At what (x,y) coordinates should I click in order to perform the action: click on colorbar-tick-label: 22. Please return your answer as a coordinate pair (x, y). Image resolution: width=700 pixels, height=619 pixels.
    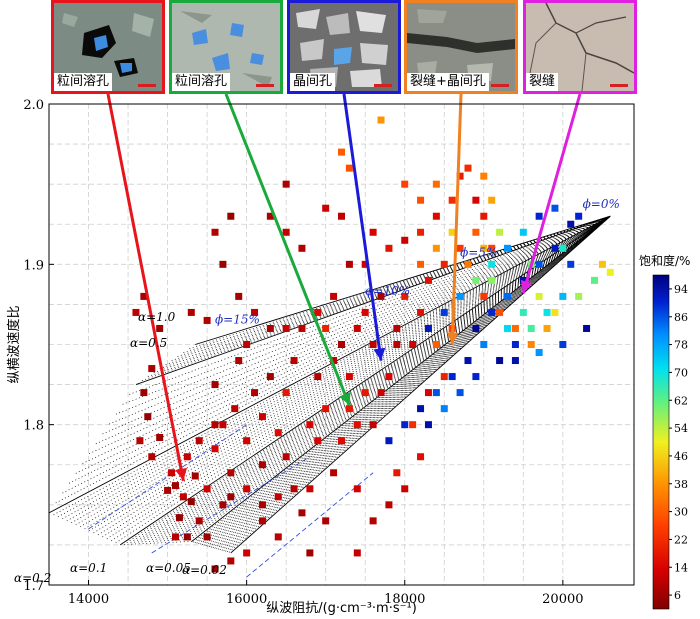
    Looking at the image, I should click on (681, 539).